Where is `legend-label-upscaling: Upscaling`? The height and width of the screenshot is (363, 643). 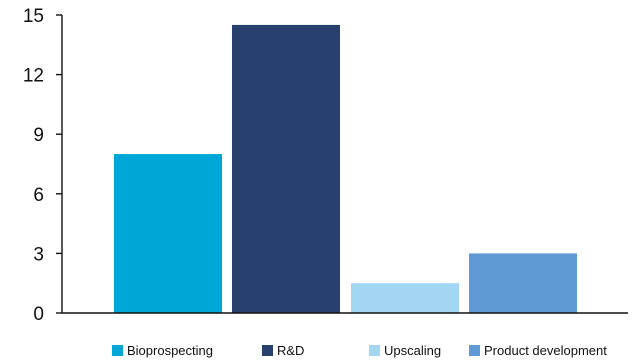 legend-label-upscaling: Upscaling is located at coordinates (413, 350).